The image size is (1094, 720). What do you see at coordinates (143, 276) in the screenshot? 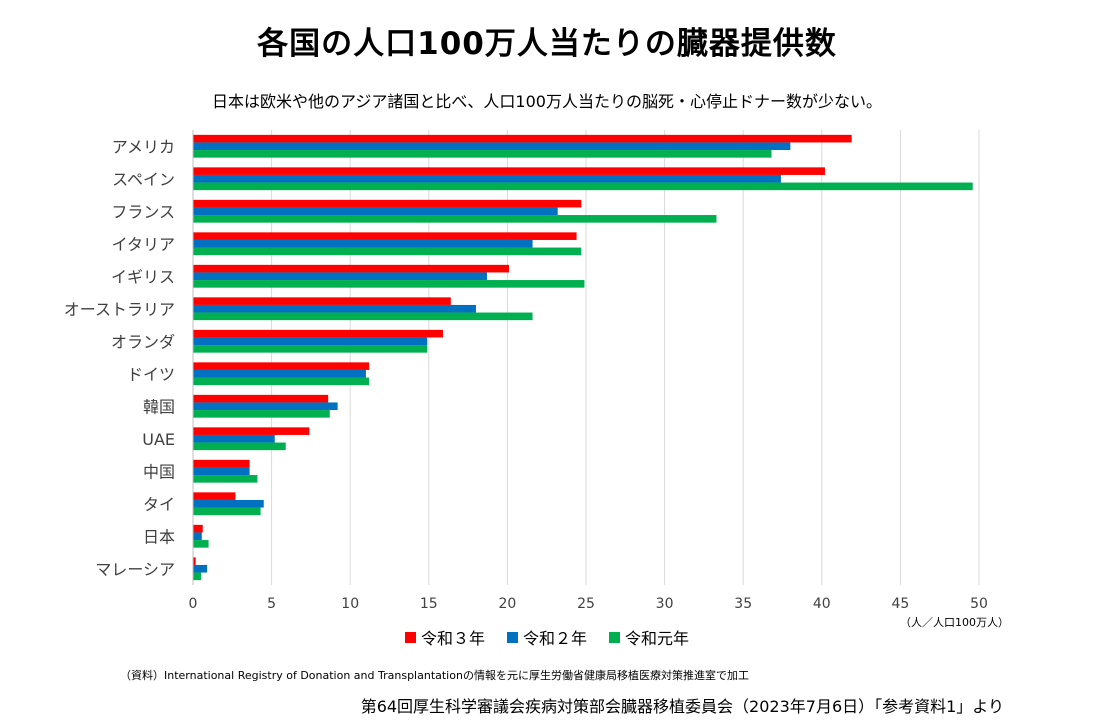
I see `category-label-4: イギリス` at bounding box center [143, 276].